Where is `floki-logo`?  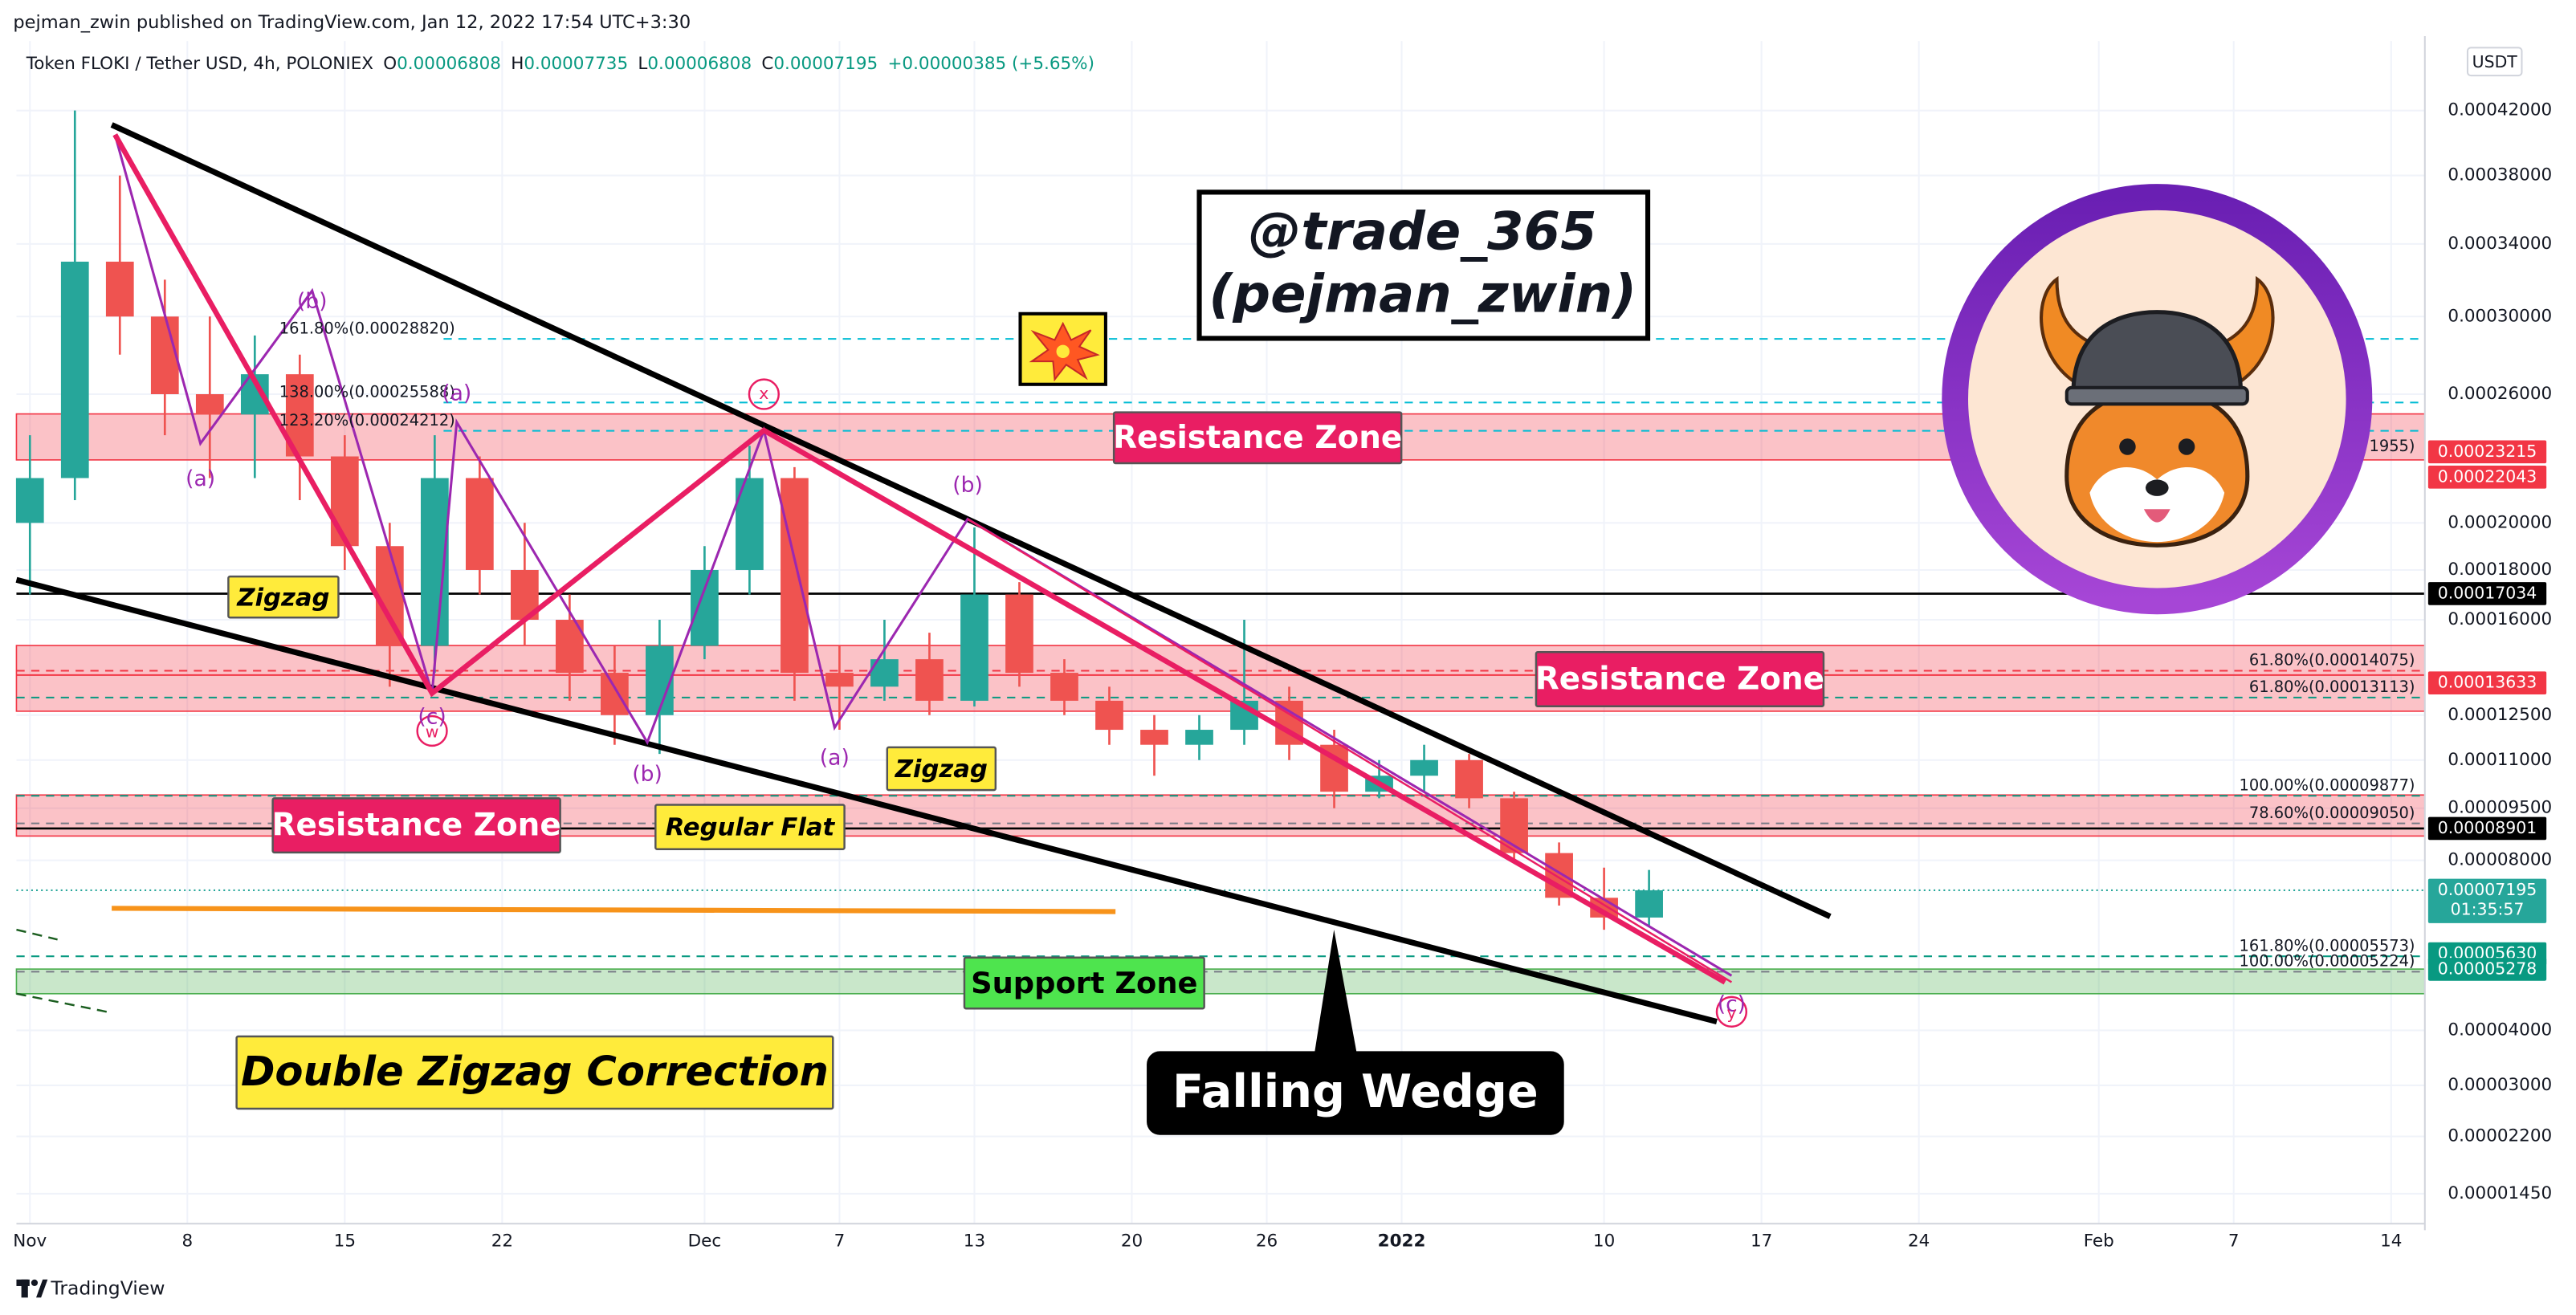 floki-logo is located at coordinates (2157, 399).